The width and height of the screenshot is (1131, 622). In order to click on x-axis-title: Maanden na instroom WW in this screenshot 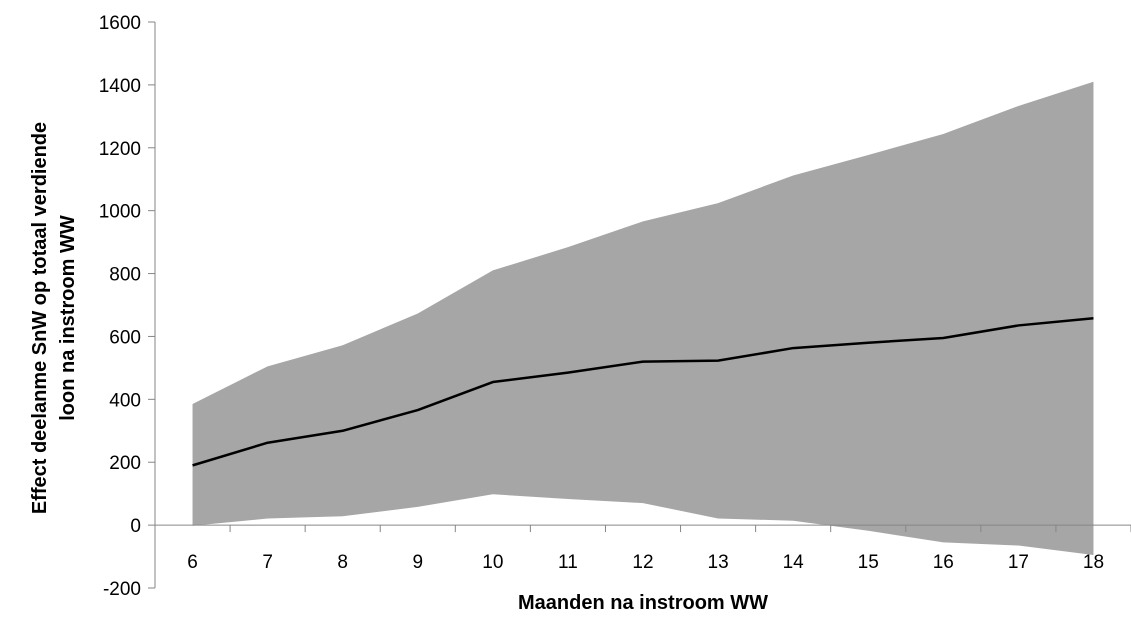, I will do `click(643, 603)`.